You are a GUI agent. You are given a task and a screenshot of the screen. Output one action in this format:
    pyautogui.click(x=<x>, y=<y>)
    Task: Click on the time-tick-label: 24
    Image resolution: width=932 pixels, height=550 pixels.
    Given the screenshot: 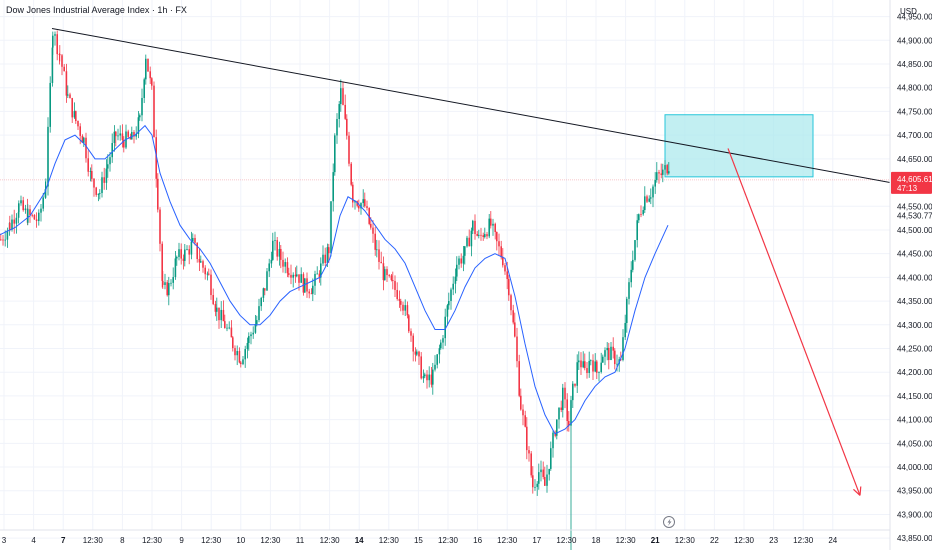 What is the action you would take?
    pyautogui.click(x=832, y=540)
    